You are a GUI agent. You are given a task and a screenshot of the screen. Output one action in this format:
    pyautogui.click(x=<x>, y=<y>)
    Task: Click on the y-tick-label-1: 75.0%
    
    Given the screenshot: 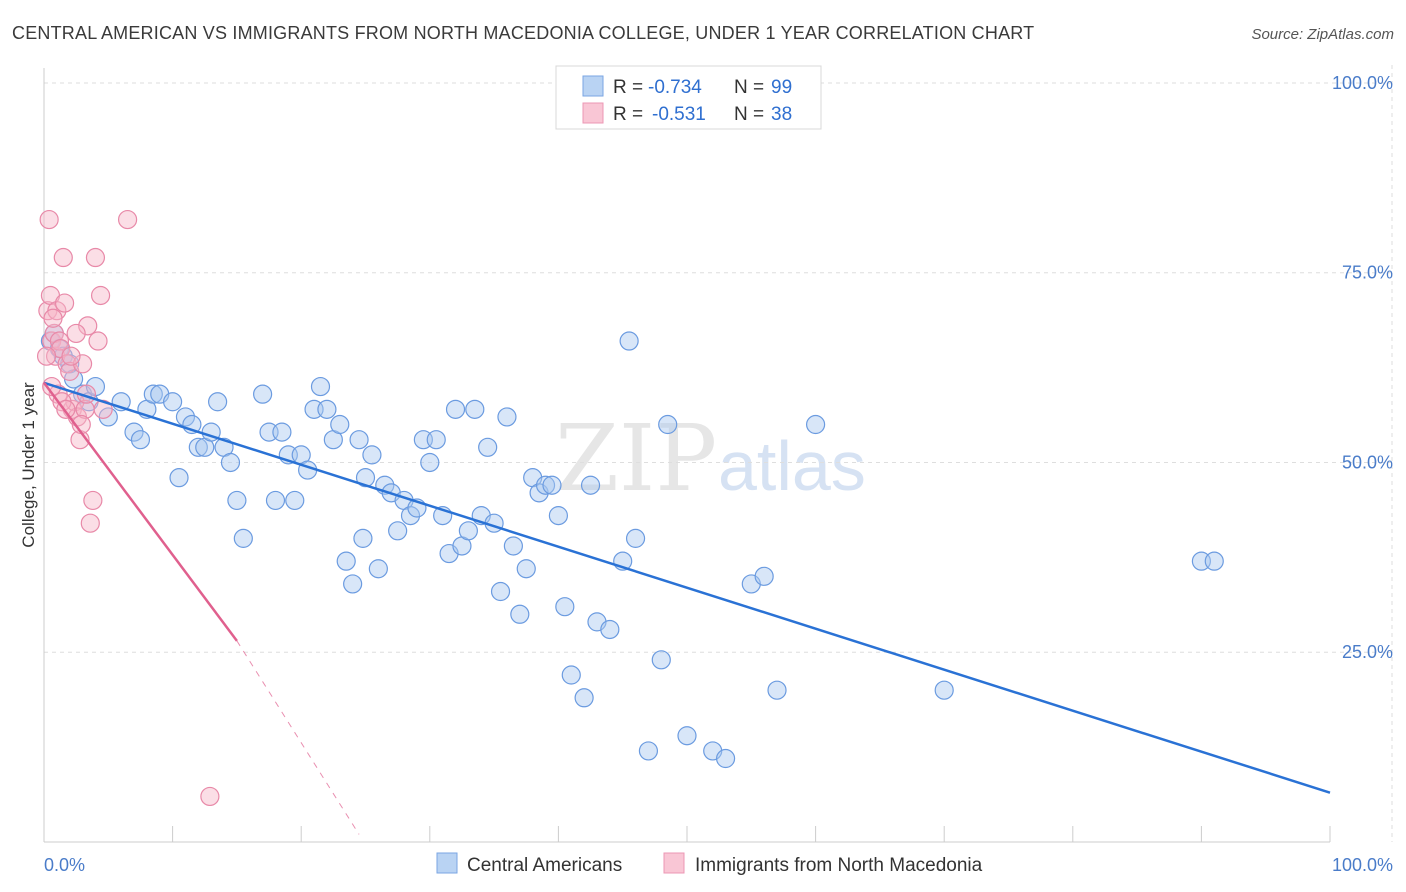 What is the action you would take?
    pyautogui.click(x=1367, y=273)
    